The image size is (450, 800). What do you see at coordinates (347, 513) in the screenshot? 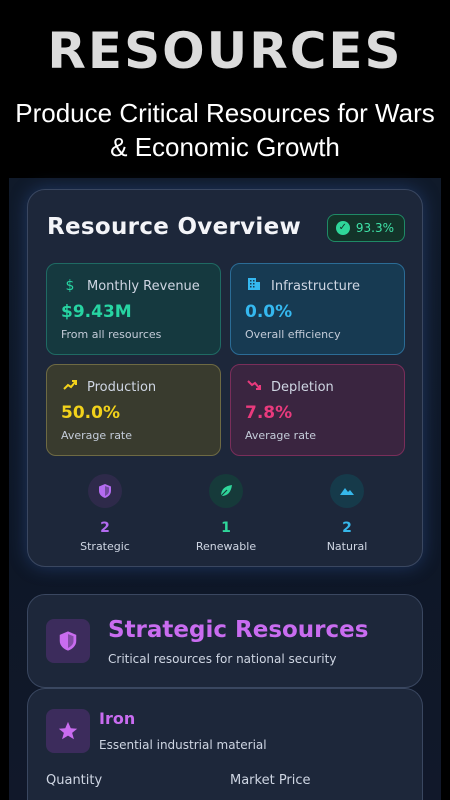
I see `natural-count: 2 Natural` at bounding box center [347, 513].